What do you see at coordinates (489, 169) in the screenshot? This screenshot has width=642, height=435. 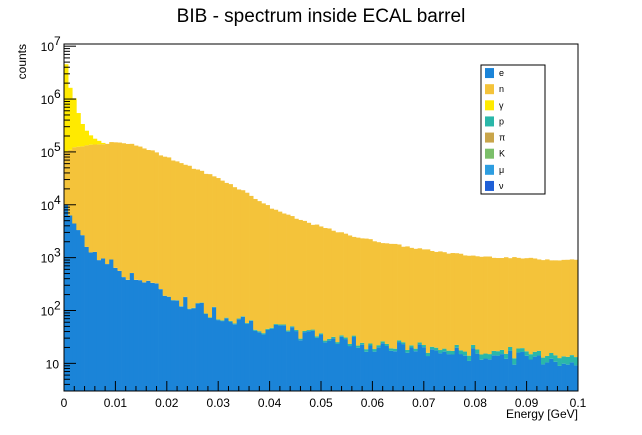 I see `legend-swatch-μ` at bounding box center [489, 169].